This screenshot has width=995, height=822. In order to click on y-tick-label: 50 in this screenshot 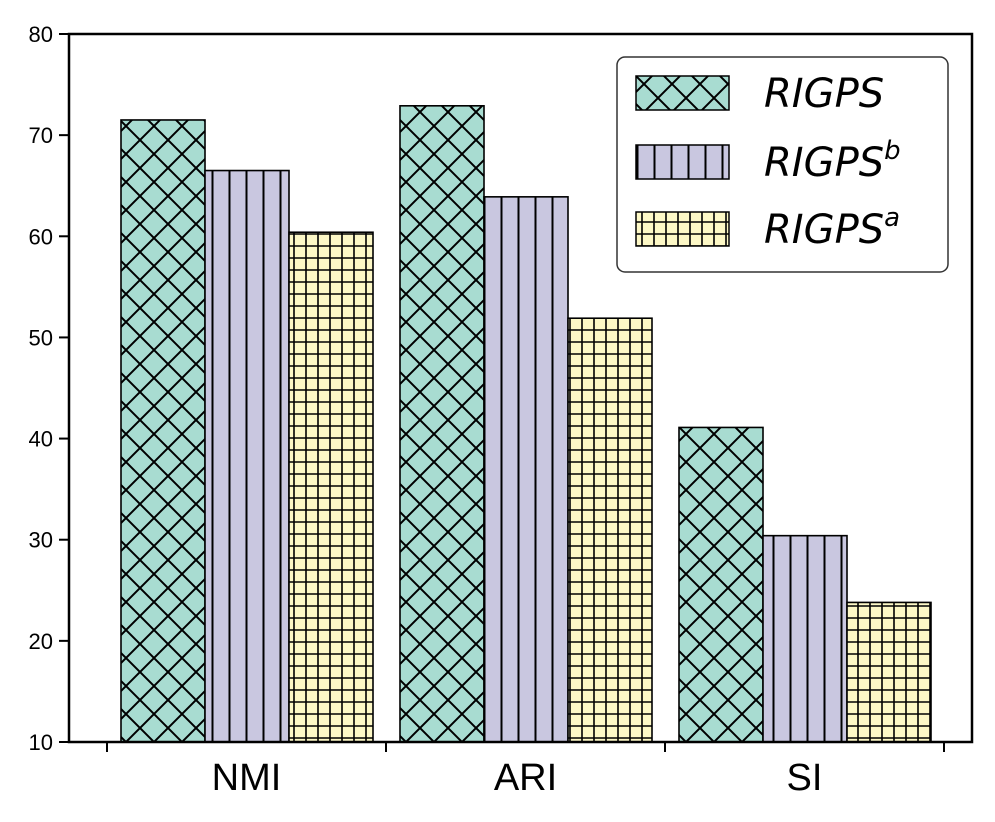, I will do `click(41, 337)`.